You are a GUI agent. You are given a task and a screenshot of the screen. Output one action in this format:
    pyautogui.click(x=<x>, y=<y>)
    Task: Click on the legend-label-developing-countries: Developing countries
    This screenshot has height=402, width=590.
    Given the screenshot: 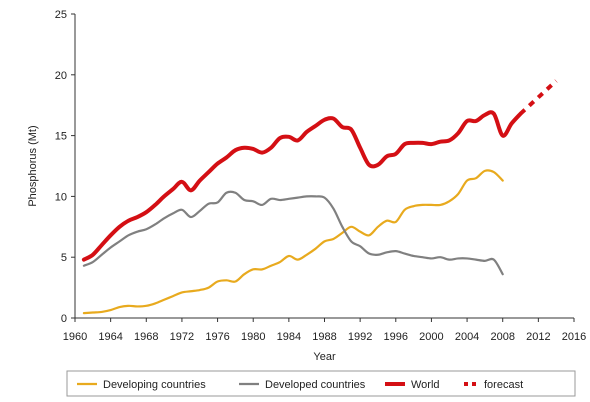 What is the action you would take?
    pyautogui.click(x=154, y=385)
    